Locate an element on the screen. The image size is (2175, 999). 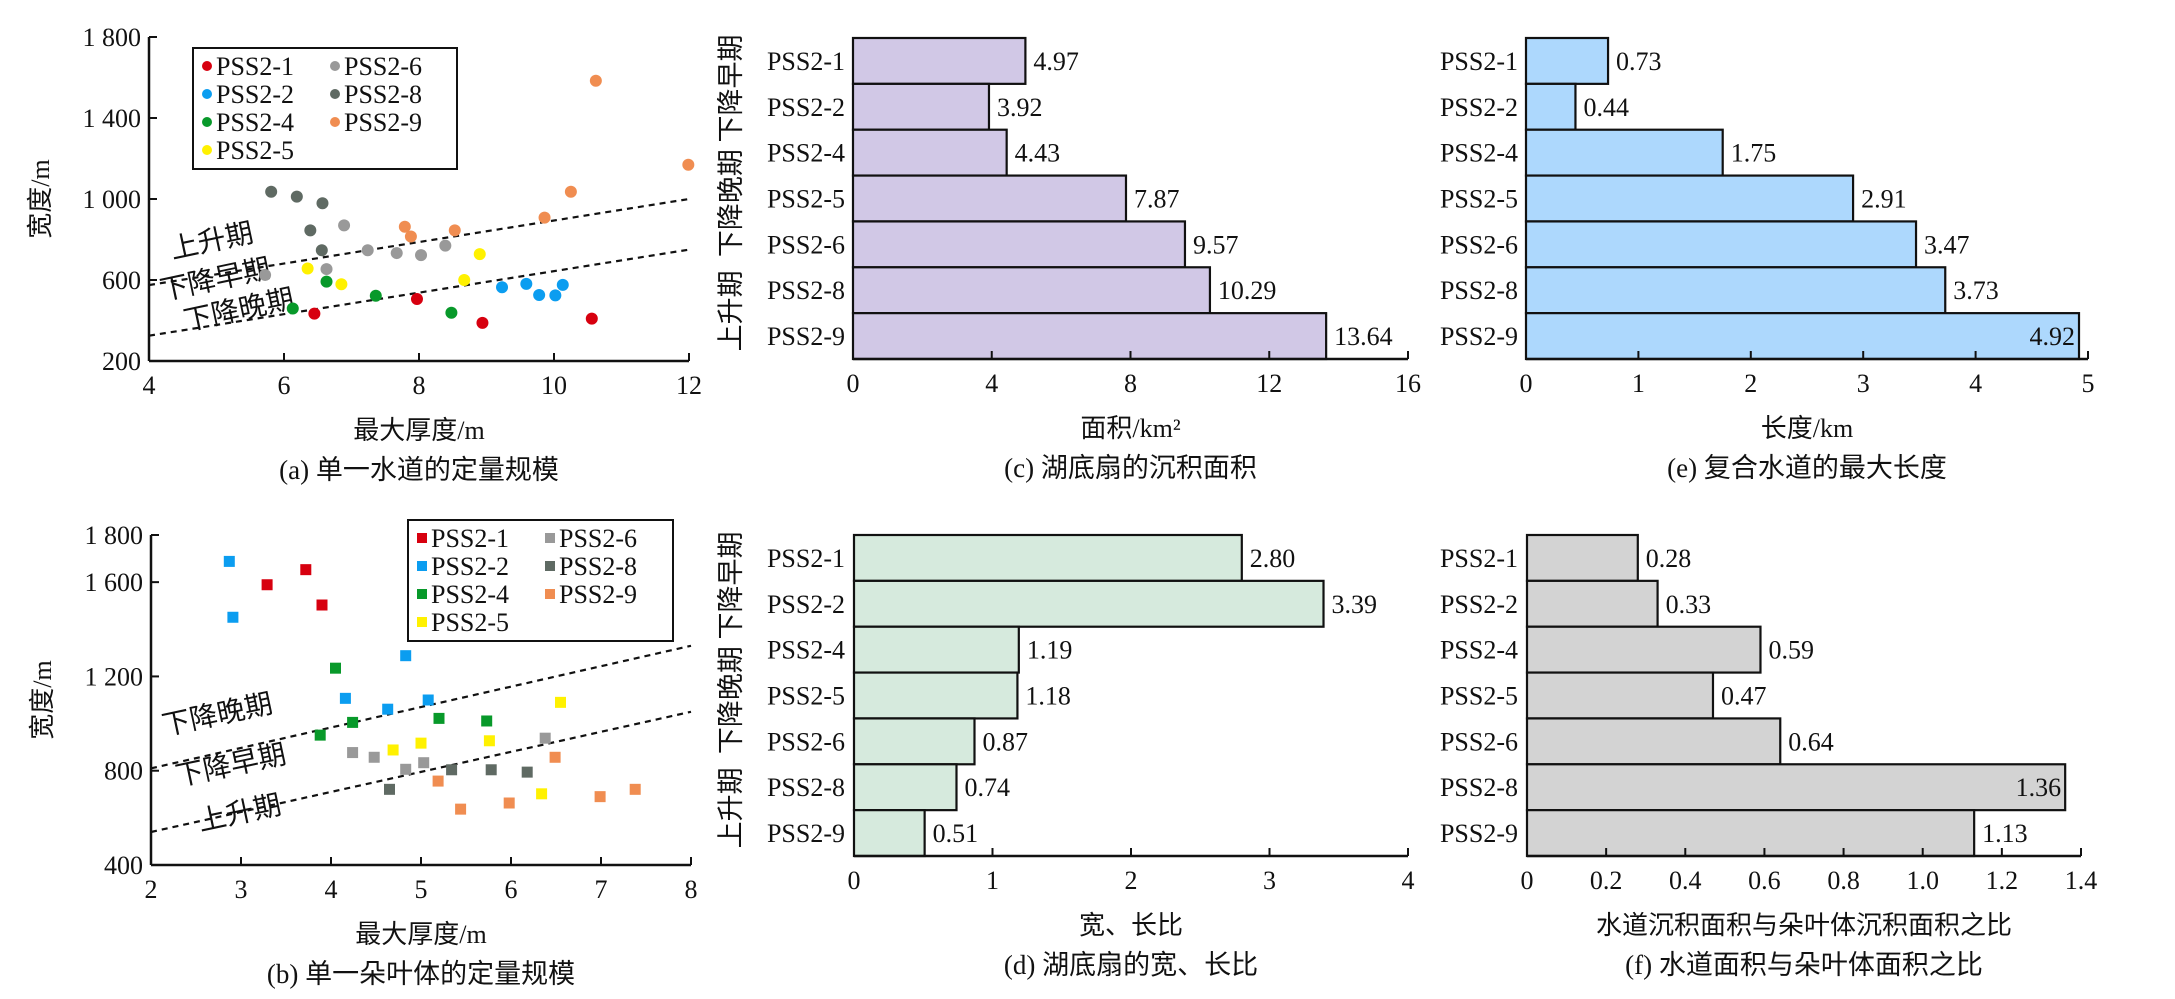
y-axis-title: 宽度/m is located at coordinates (42, 699).